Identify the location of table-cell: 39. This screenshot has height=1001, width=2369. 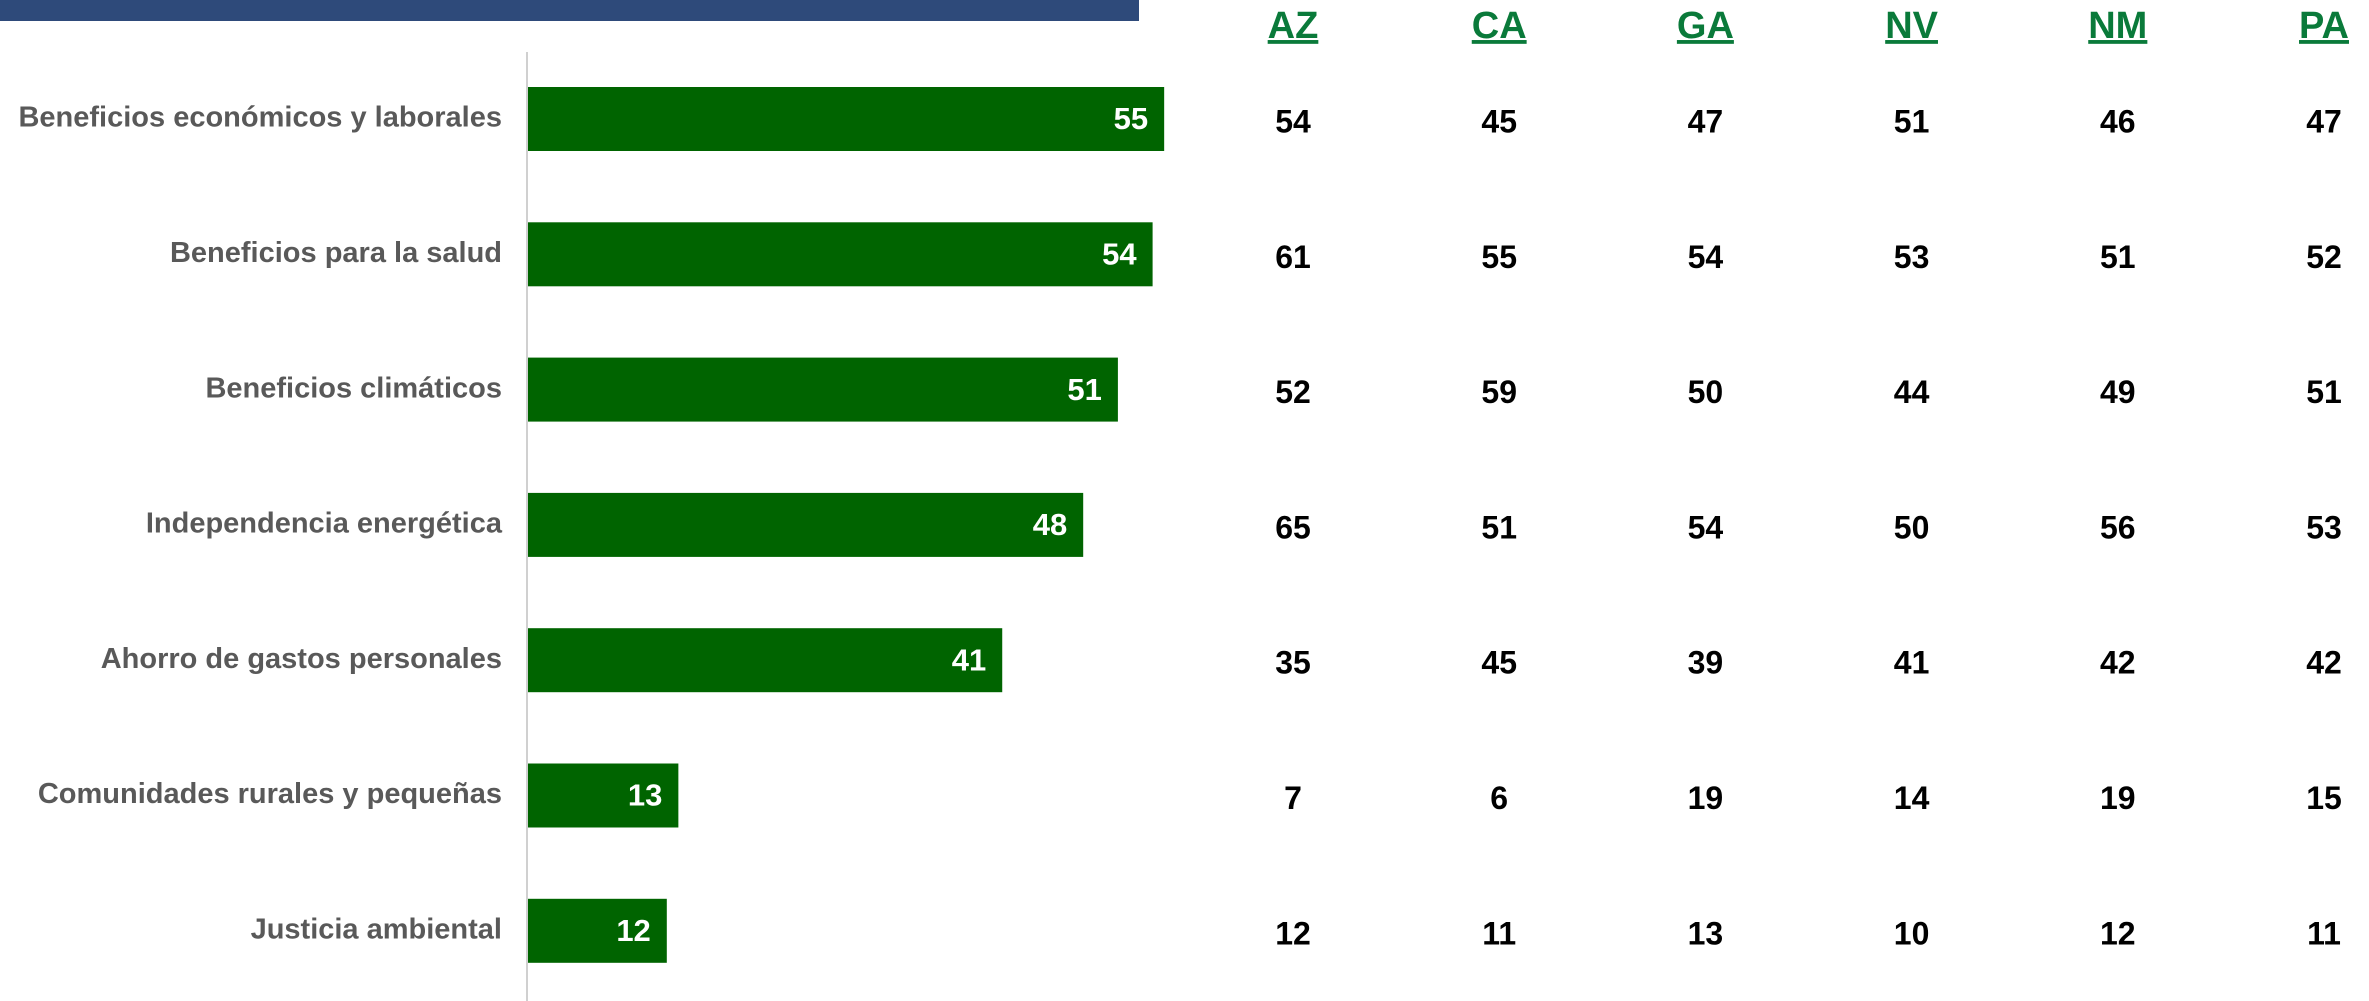
(1706, 663).